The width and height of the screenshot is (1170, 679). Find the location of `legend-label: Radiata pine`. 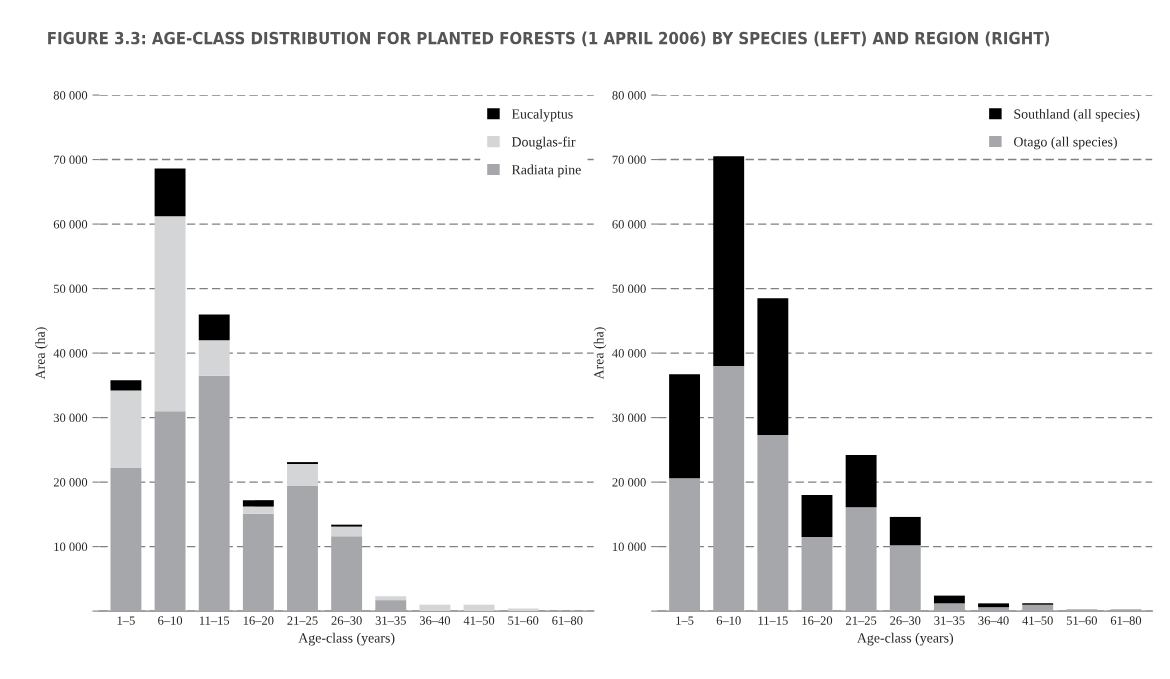

legend-label: Radiata pine is located at coordinates (546, 171).